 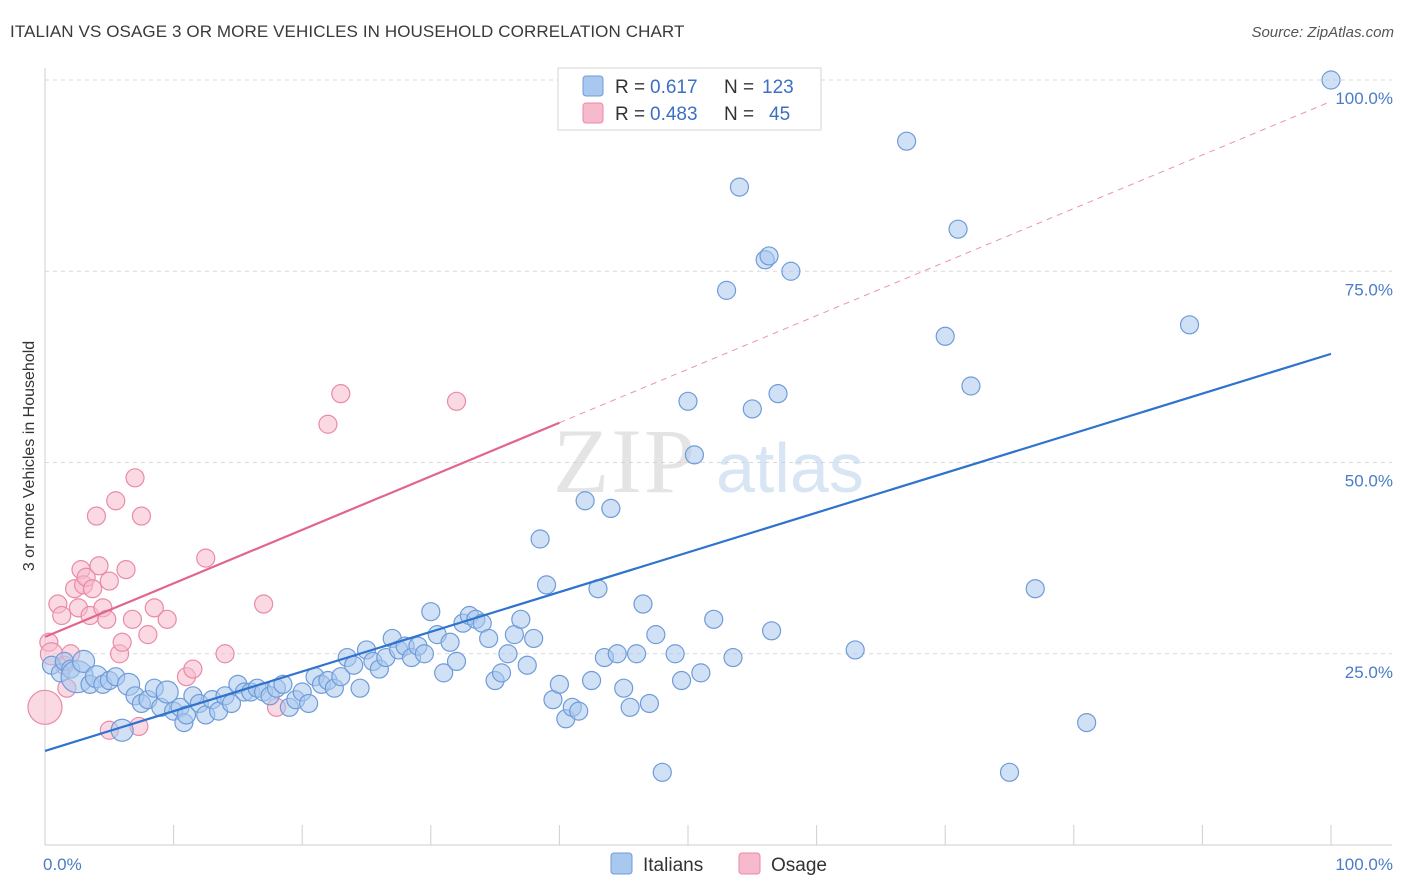 I want to click on source-credit: Source: ZipAtlas.com, so click(x=1322, y=32).